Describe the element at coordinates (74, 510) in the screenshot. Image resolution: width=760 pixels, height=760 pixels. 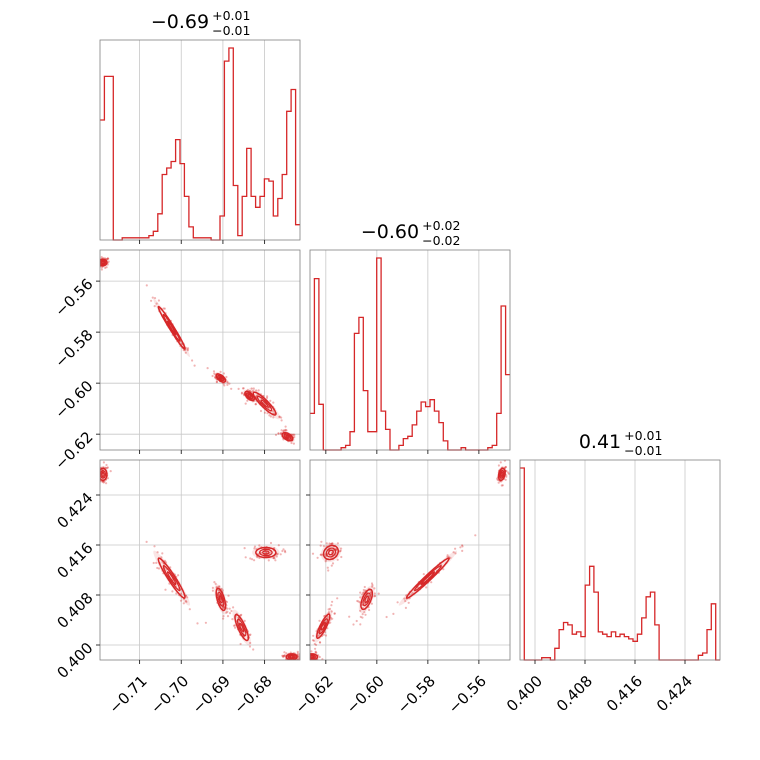
I see `y-tick-label: 0.424` at that location.